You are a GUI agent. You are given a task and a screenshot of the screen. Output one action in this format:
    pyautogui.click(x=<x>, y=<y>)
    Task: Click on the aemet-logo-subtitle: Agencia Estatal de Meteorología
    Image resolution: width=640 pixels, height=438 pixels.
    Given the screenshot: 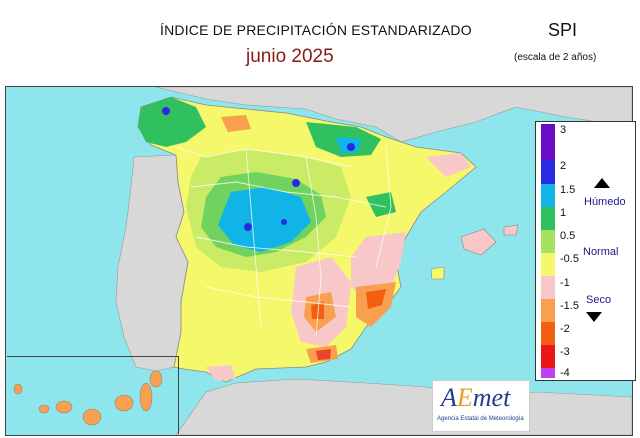 What is the action you would take?
    pyautogui.click(x=480, y=419)
    